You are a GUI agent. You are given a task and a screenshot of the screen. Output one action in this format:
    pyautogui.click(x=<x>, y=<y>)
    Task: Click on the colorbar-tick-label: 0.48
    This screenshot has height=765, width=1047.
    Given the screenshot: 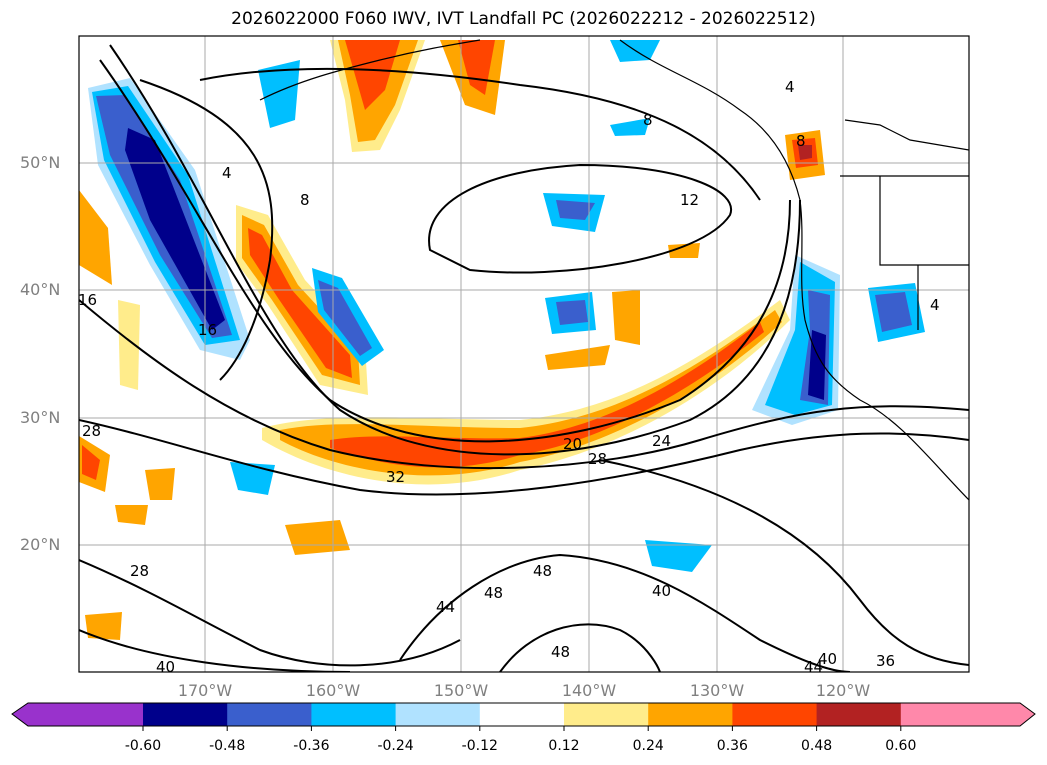 What is the action you would take?
    pyautogui.click(x=817, y=746)
    